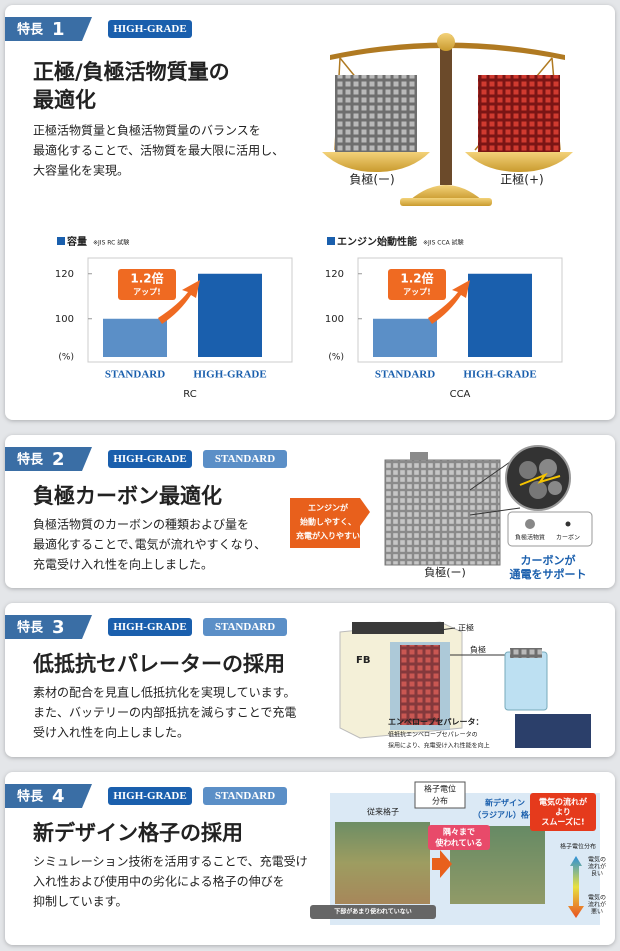 This screenshot has height=951, width=620. What do you see at coordinates (459, 832) in the screenshot?
I see `label: 隅々まで` at bounding box center [459, 832].